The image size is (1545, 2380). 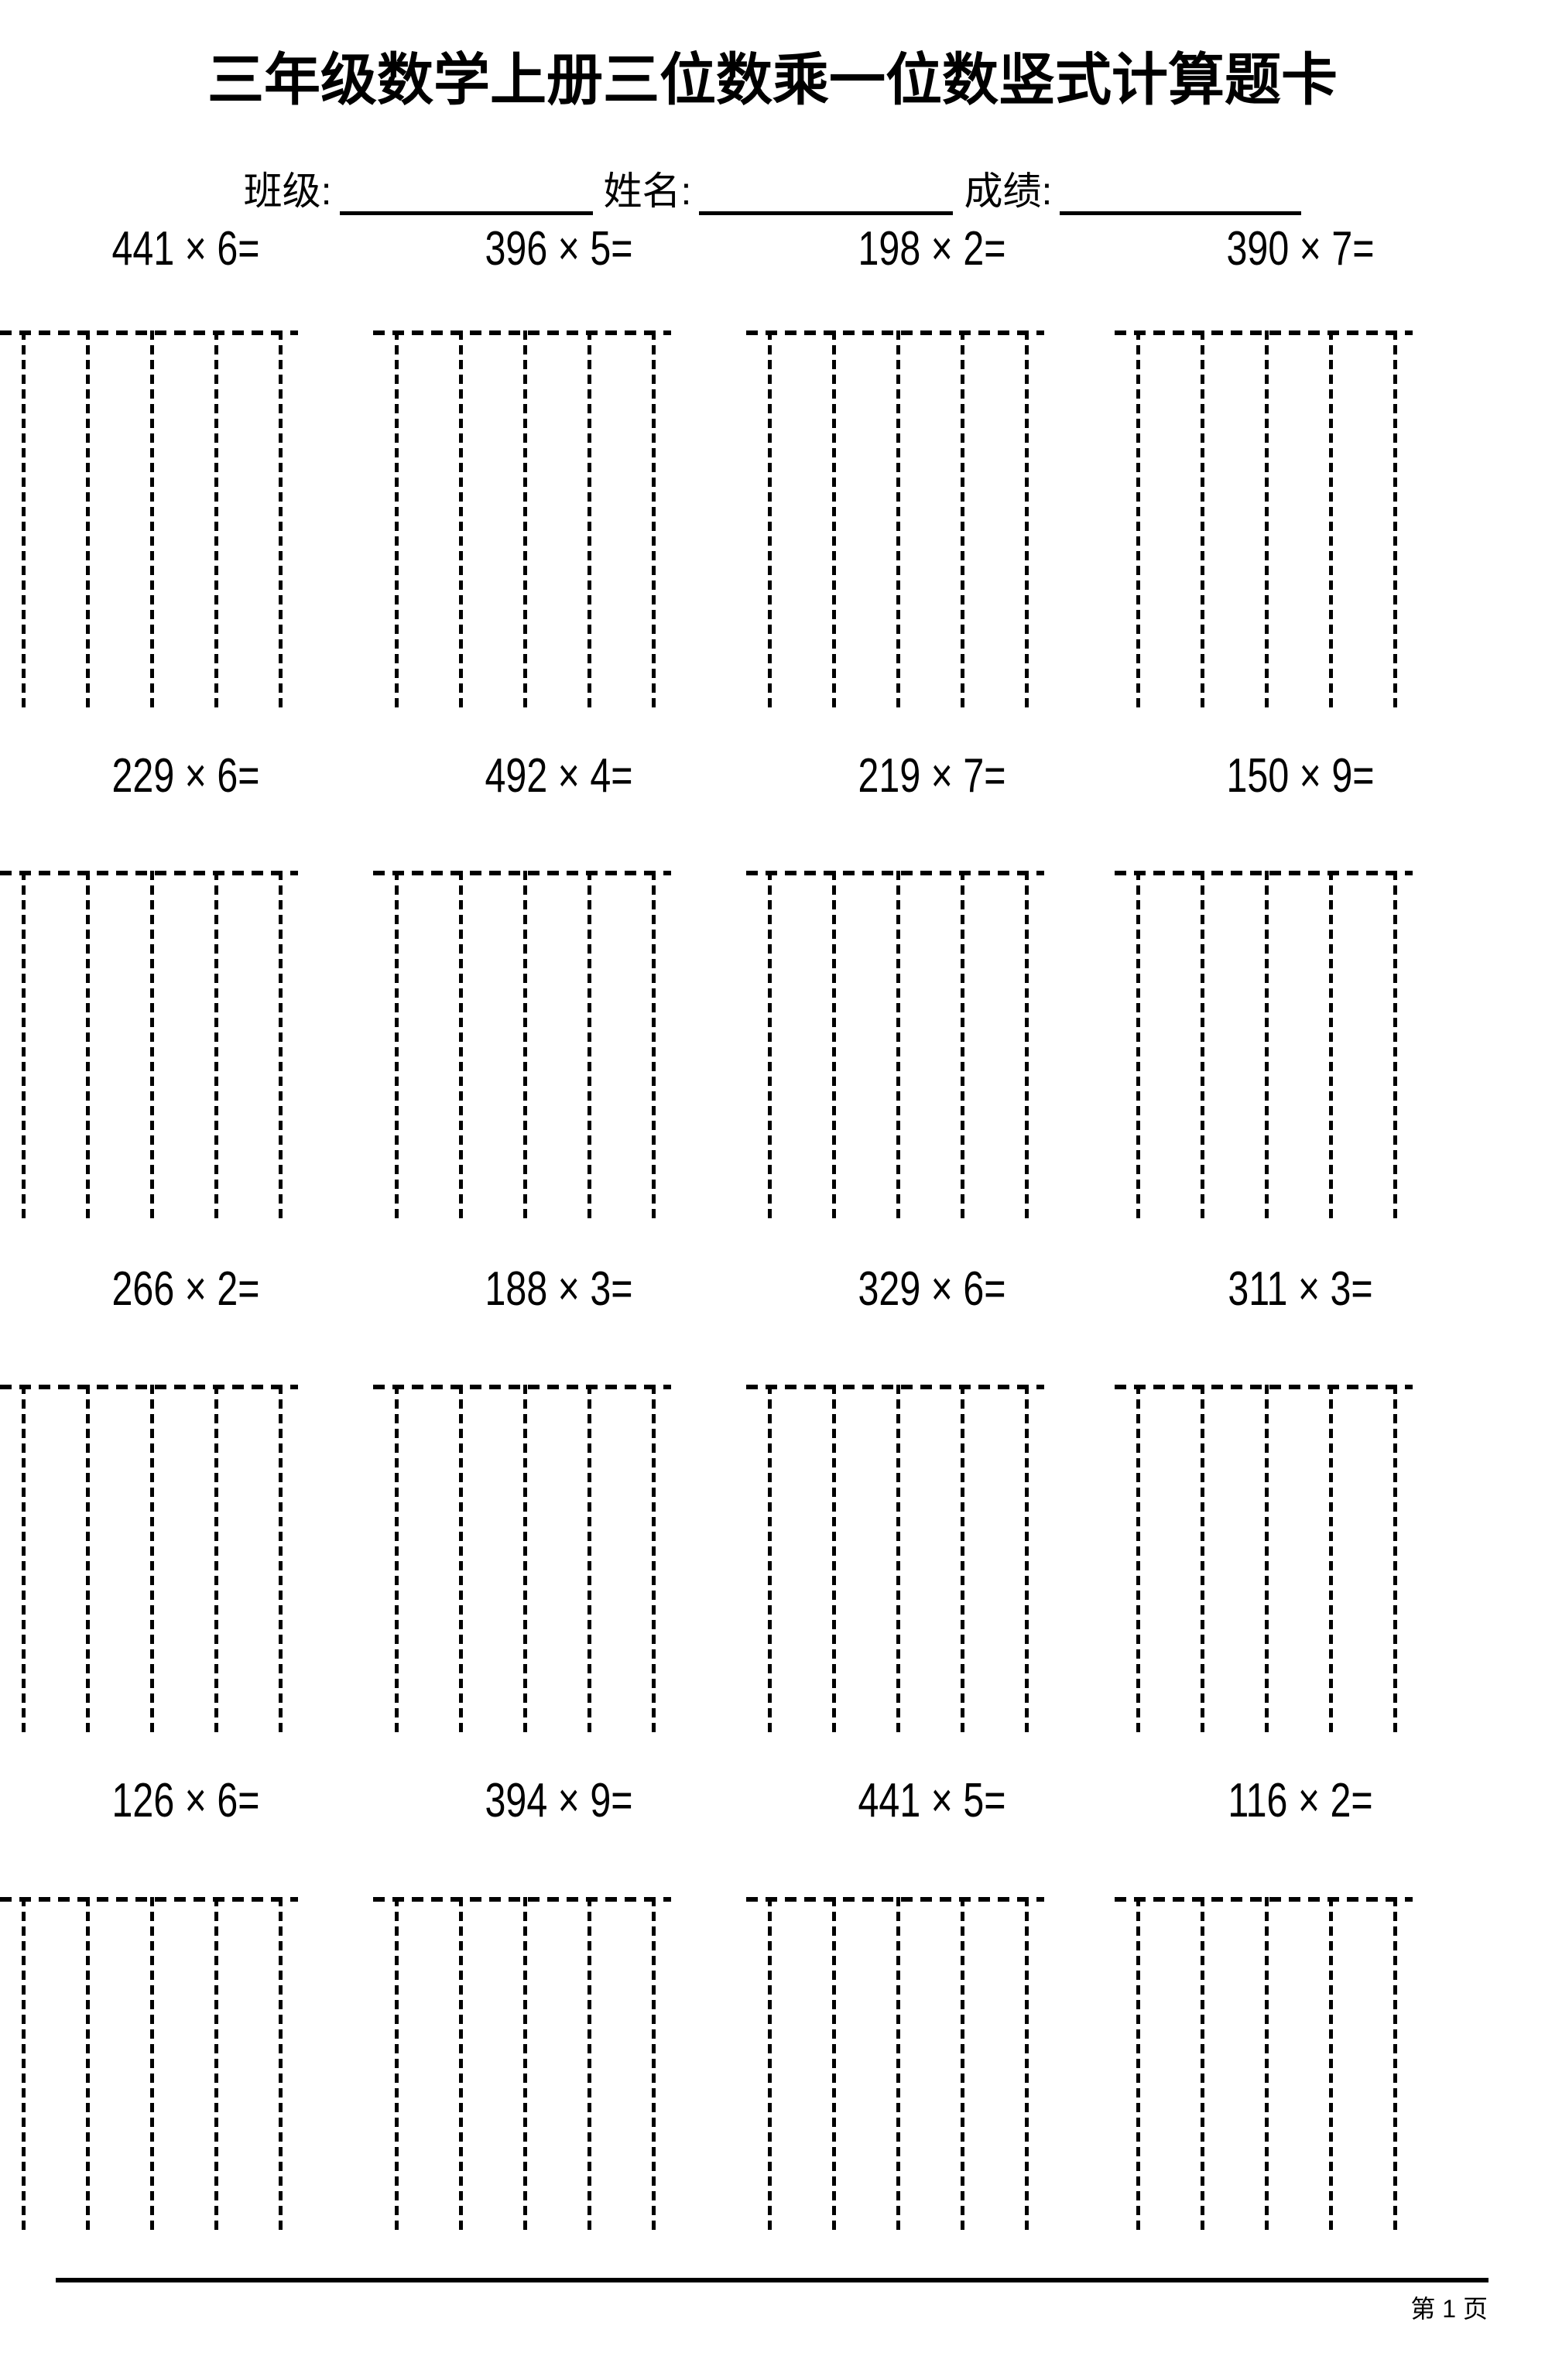 I want to click on name-label: 姓名:, so click(x=647, y=191).